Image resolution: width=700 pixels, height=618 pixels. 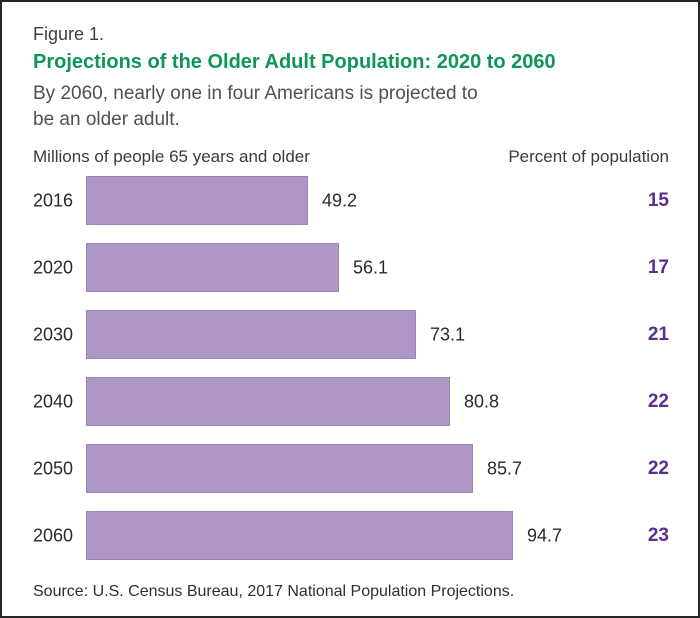 I want to click on year-label: 2030, so click(x=53, y=334).